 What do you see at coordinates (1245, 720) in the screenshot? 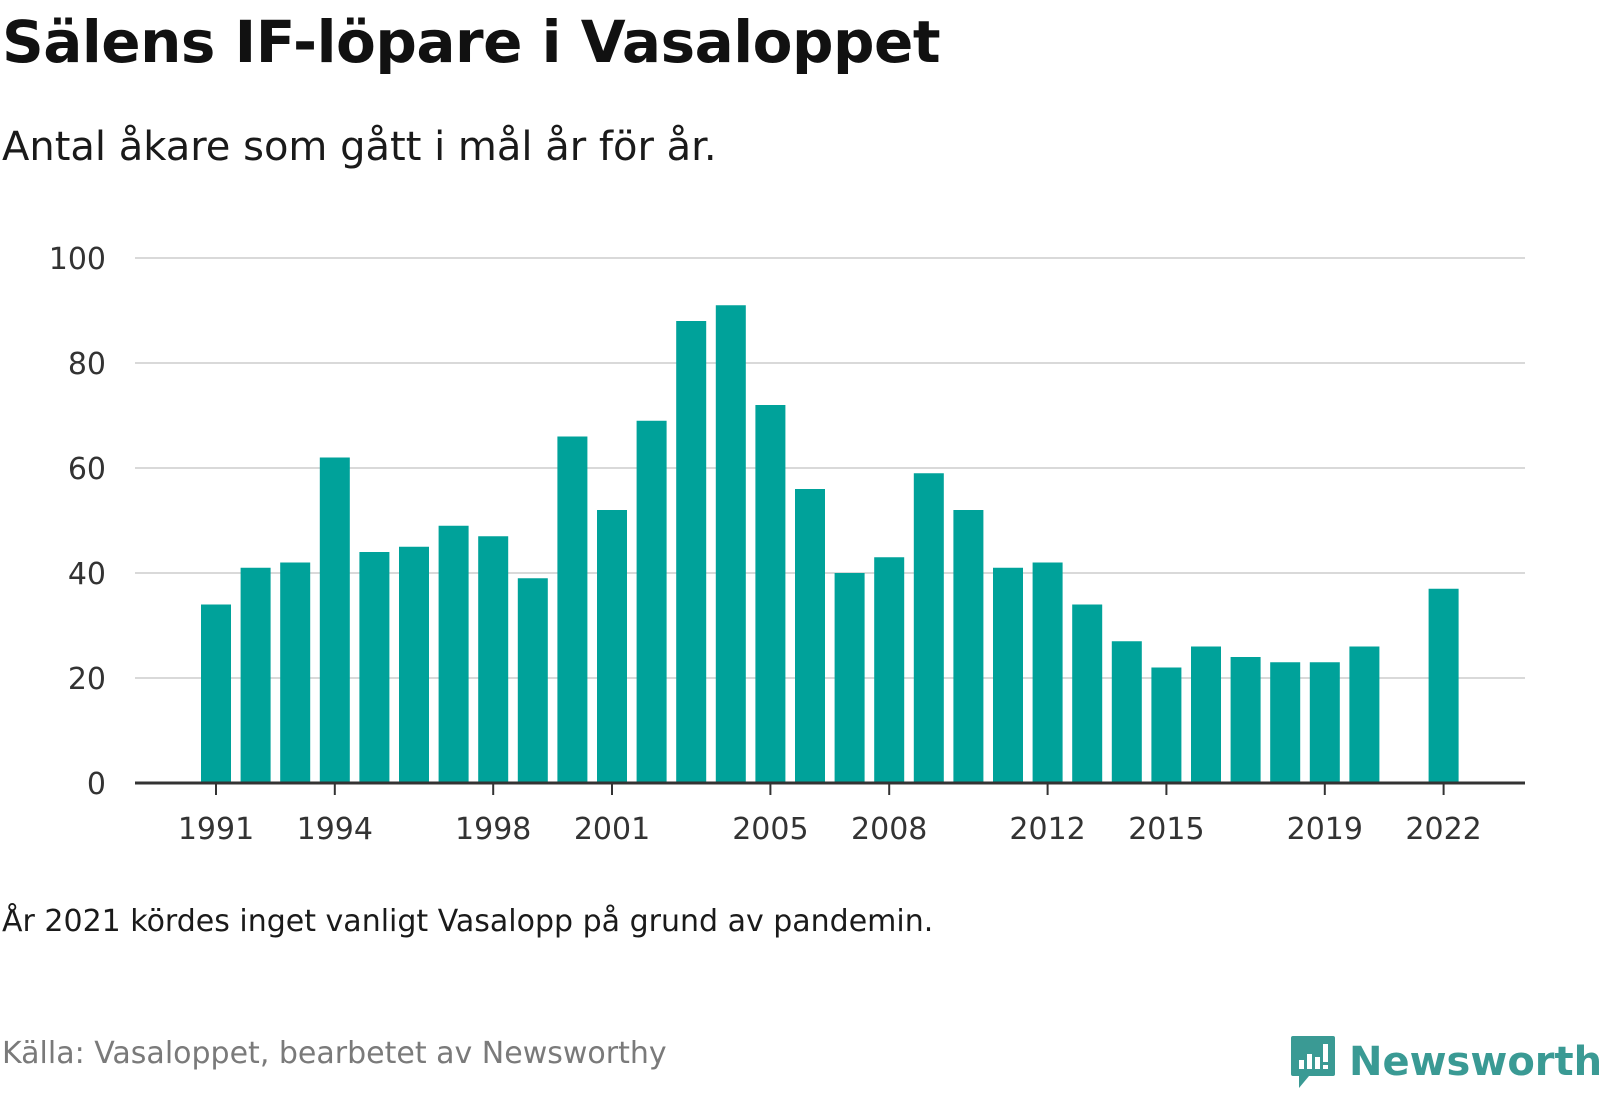
I see `bar-2017` at bounding box center [1245, 720].